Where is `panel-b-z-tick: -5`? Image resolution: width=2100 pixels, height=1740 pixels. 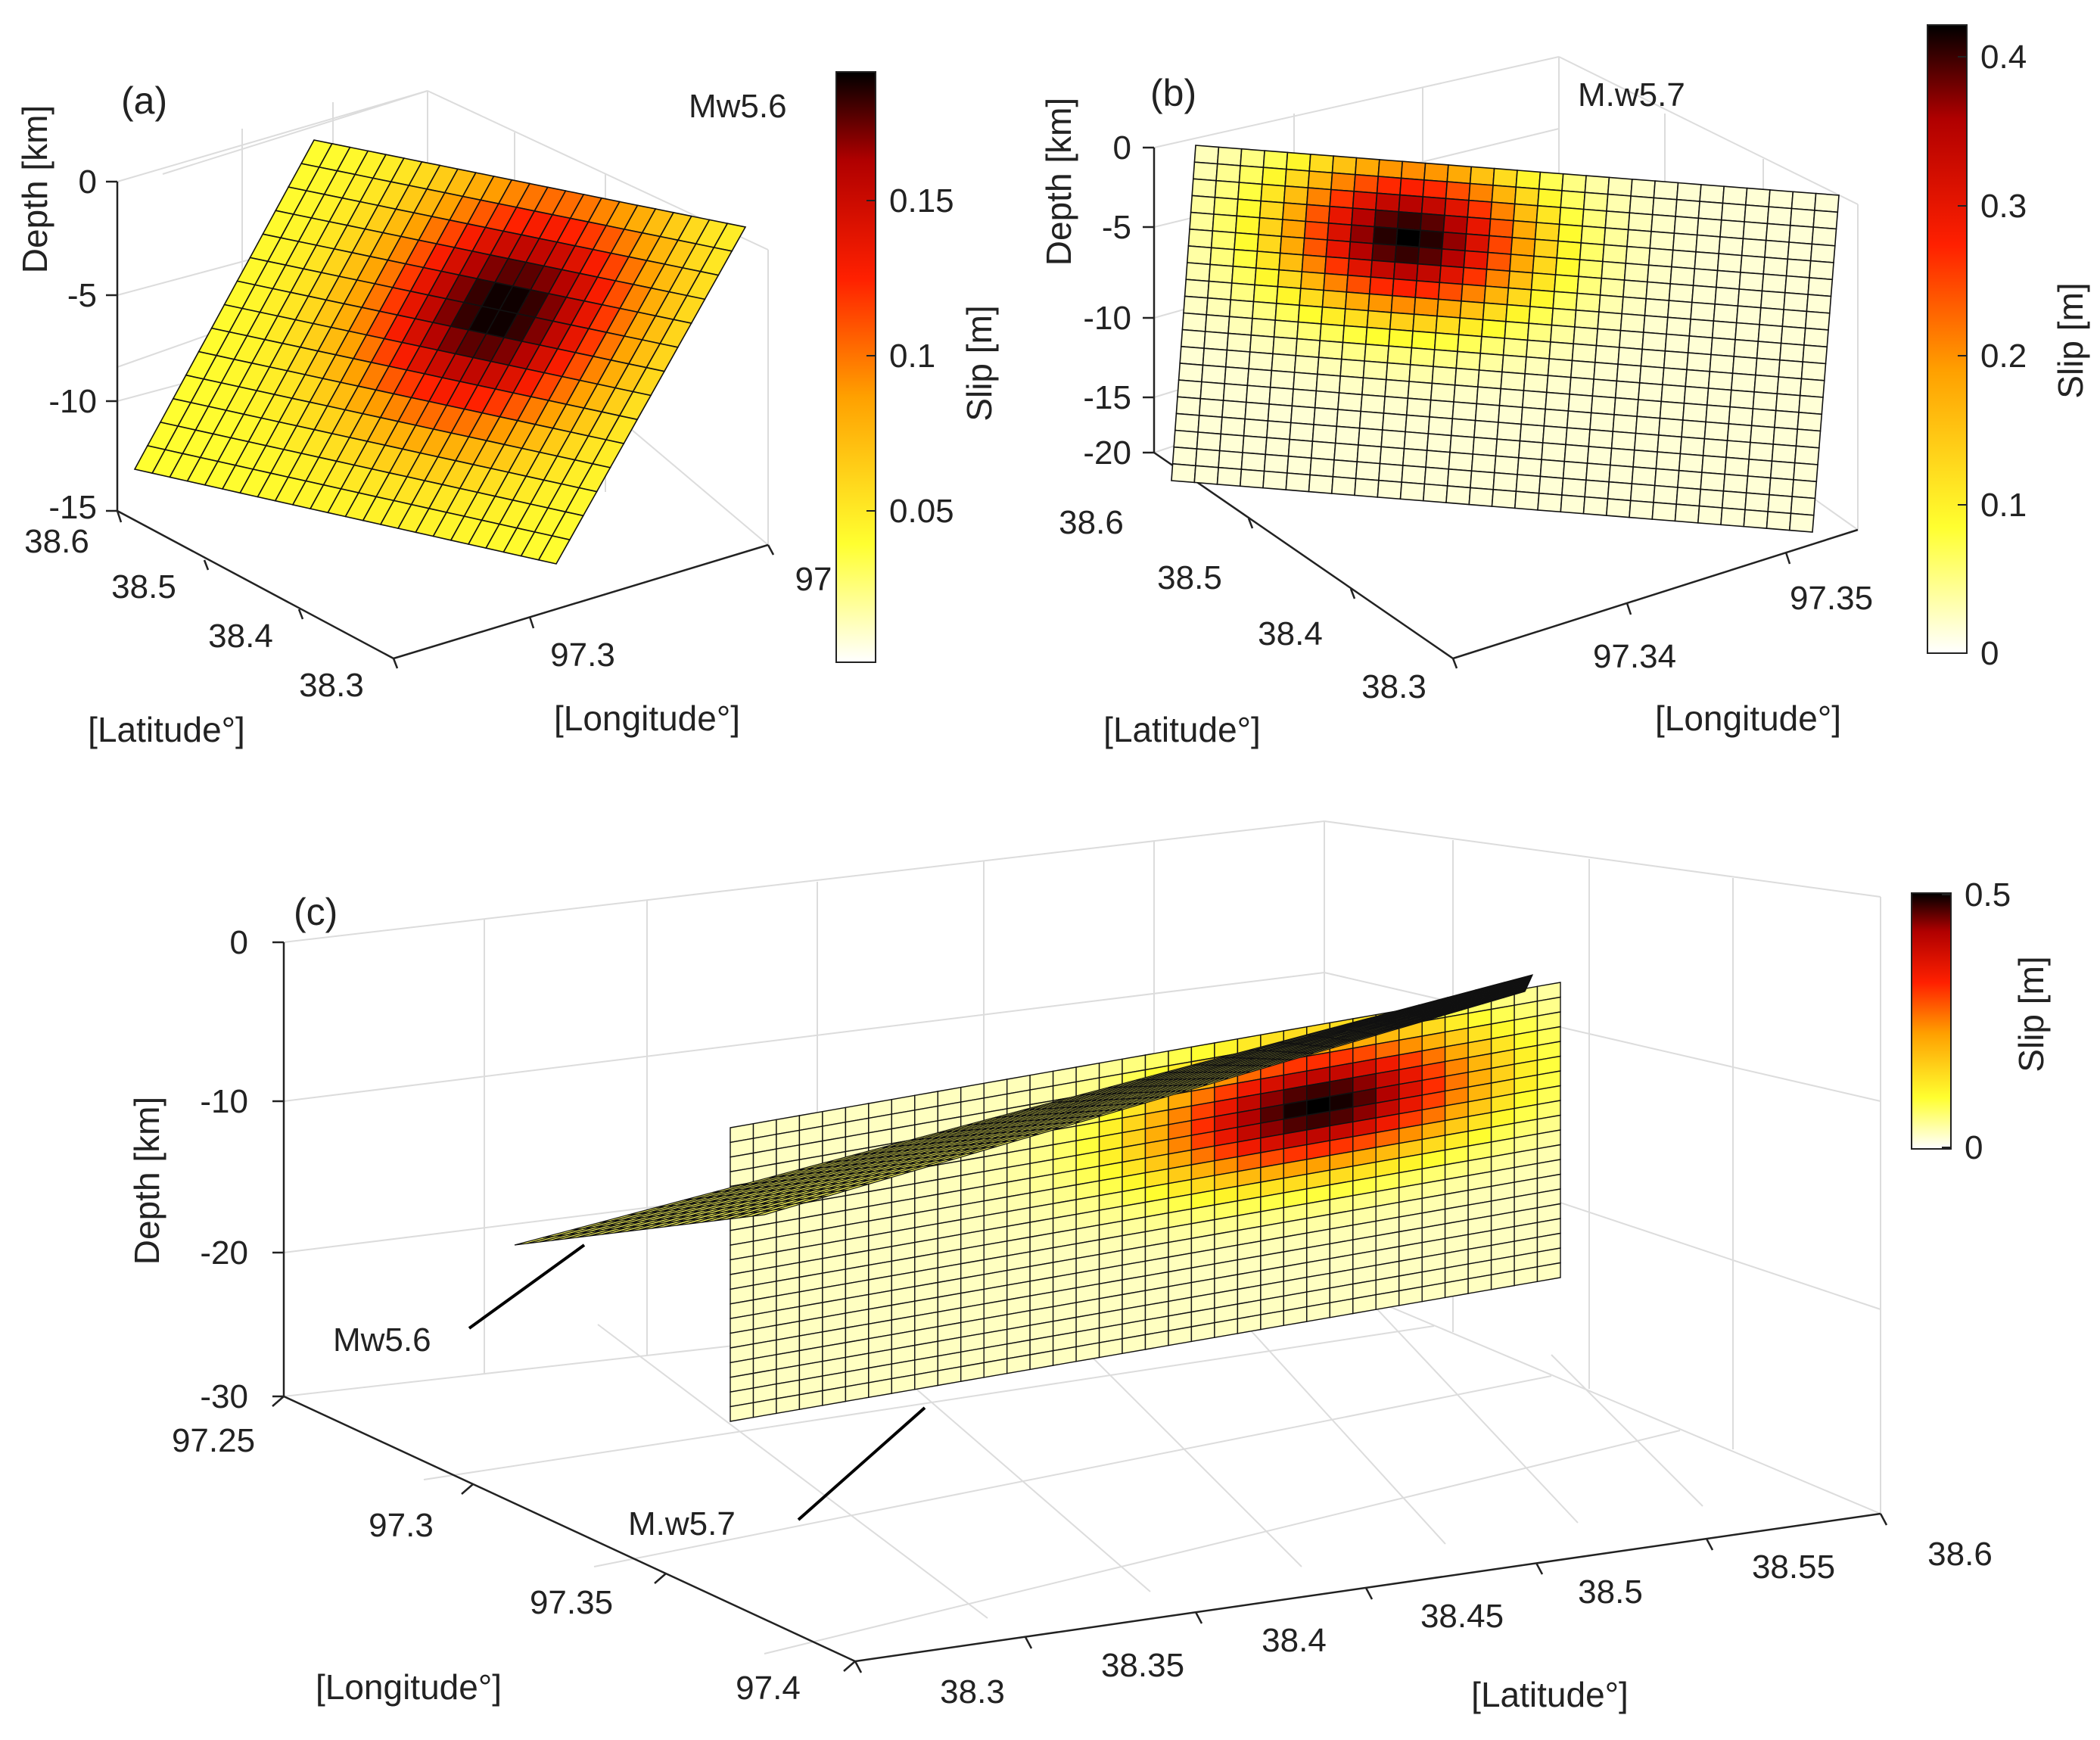 panel-b-z-tick: -5 is located at coordinates (1116, 227).